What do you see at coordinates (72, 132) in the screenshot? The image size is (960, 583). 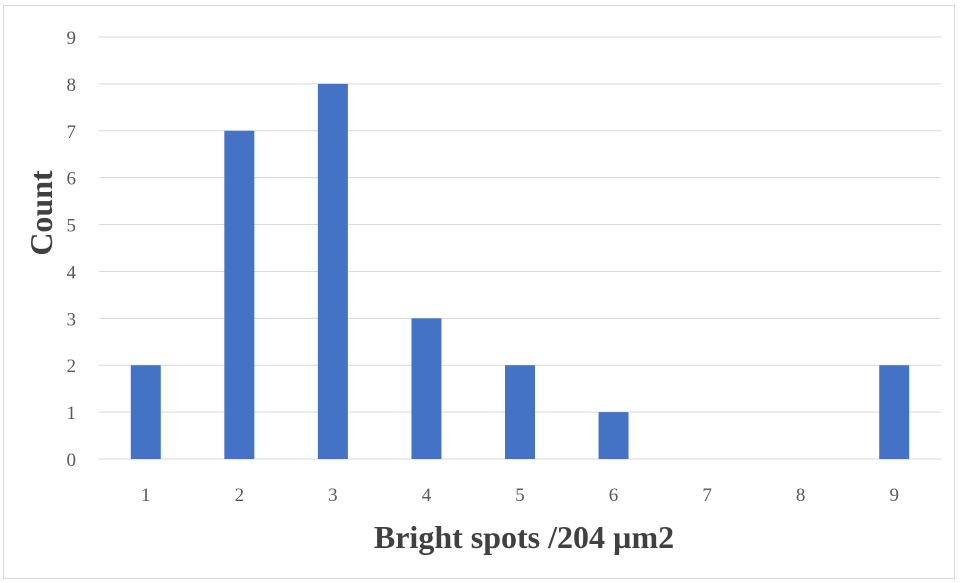 I see `y-tick-label: 7` at bounding box center [72, 132].